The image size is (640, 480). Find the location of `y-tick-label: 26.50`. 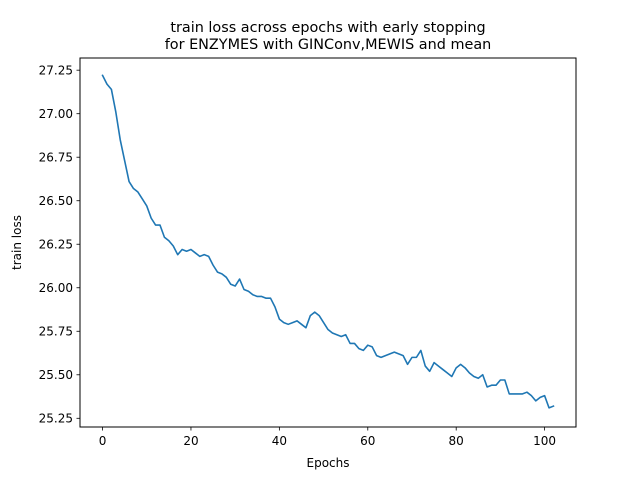

y-tick-label: 26.50 is located at coordinates (56, 201).